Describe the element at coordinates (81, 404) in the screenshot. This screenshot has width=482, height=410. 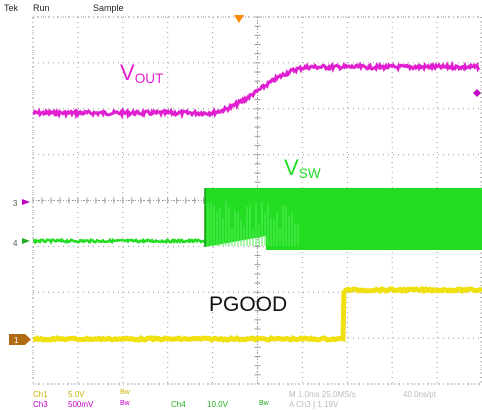
I see `ch3-scale: 500mV` at that location.